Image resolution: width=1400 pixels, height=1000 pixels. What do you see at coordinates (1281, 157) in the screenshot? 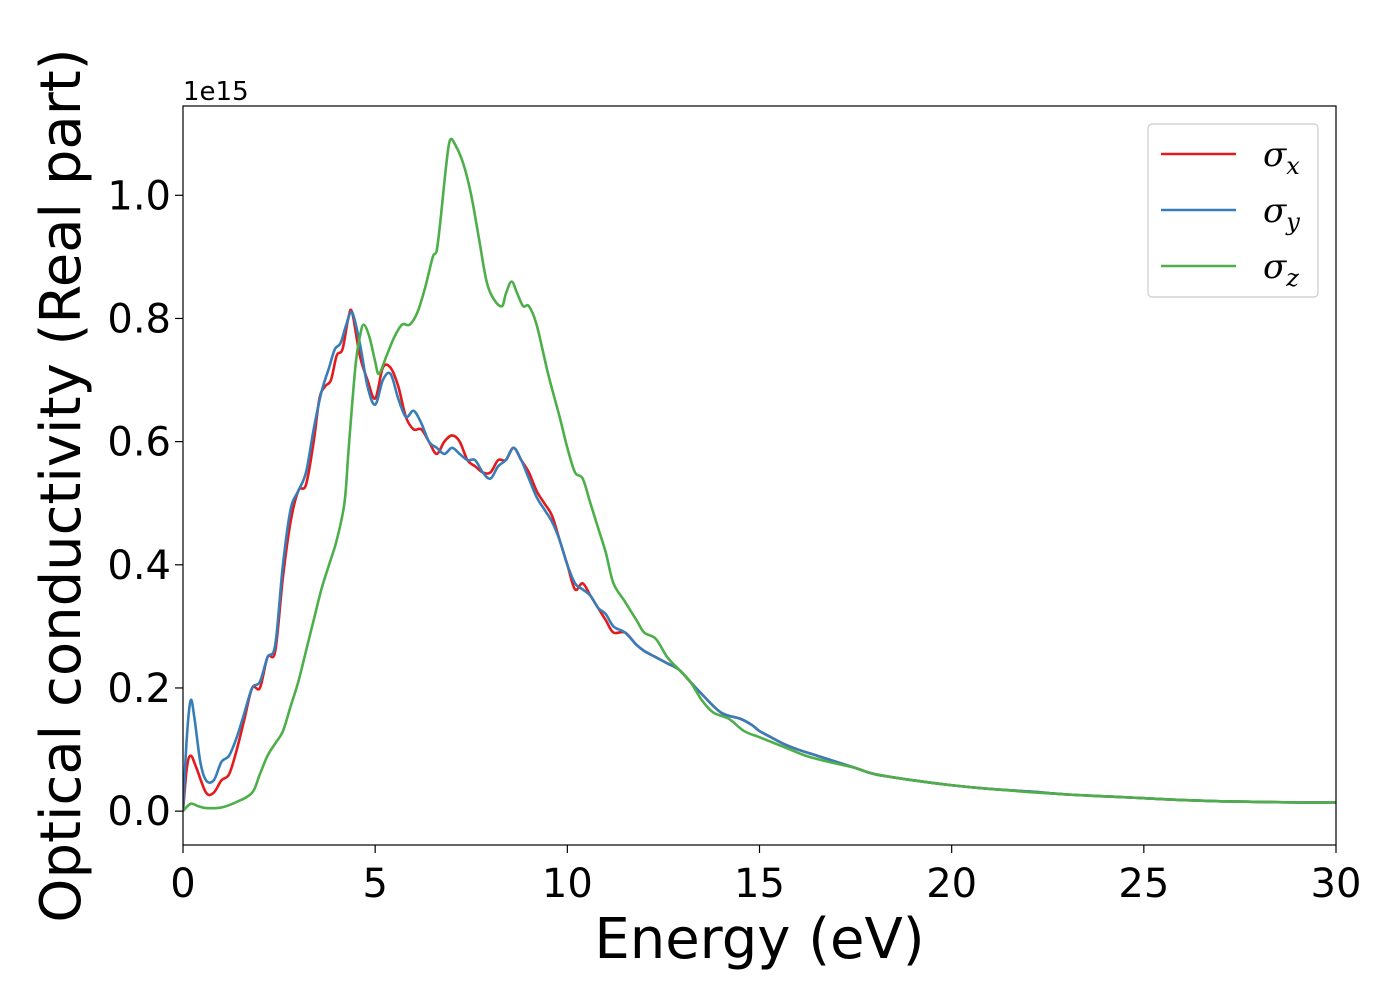
I see `legend-entry-x: σx` at bounding box center [1281, 157].